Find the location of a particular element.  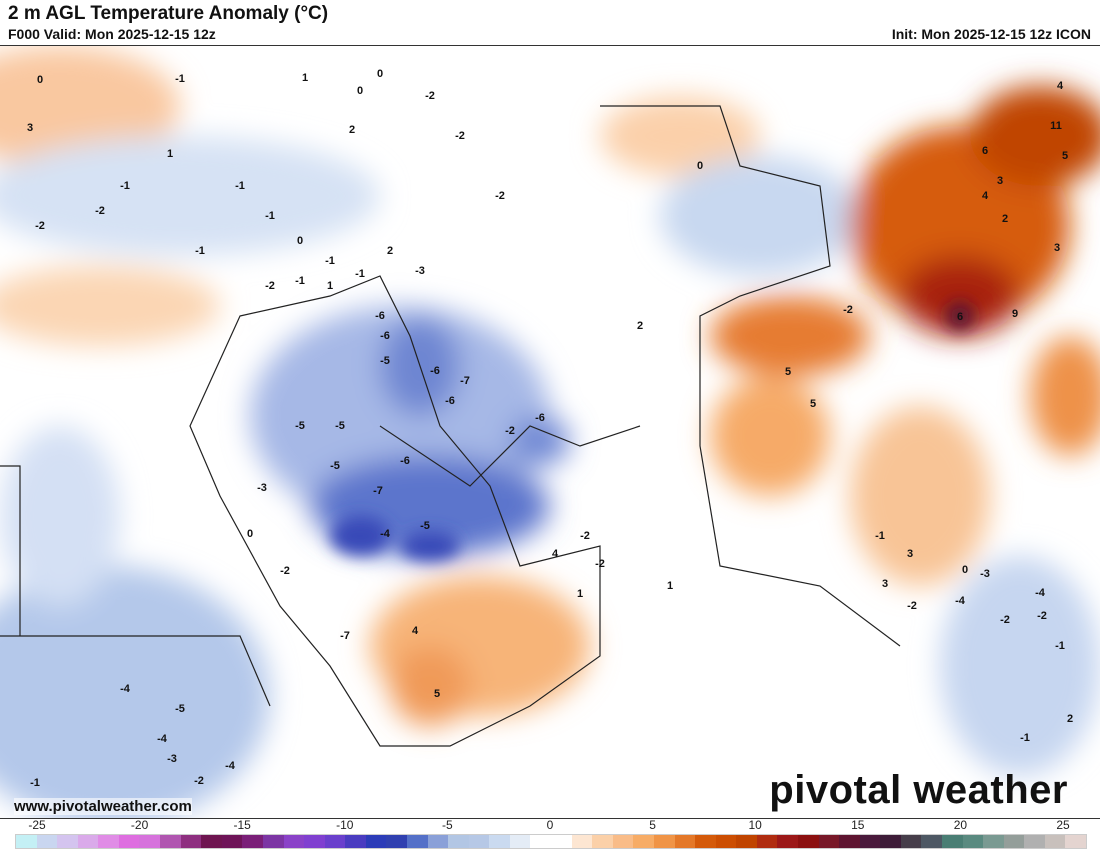

colorbar-ticks: -25 -20 -15 -10 -5 0 5 10 15 20 25 is located at coordinates (550, 826).